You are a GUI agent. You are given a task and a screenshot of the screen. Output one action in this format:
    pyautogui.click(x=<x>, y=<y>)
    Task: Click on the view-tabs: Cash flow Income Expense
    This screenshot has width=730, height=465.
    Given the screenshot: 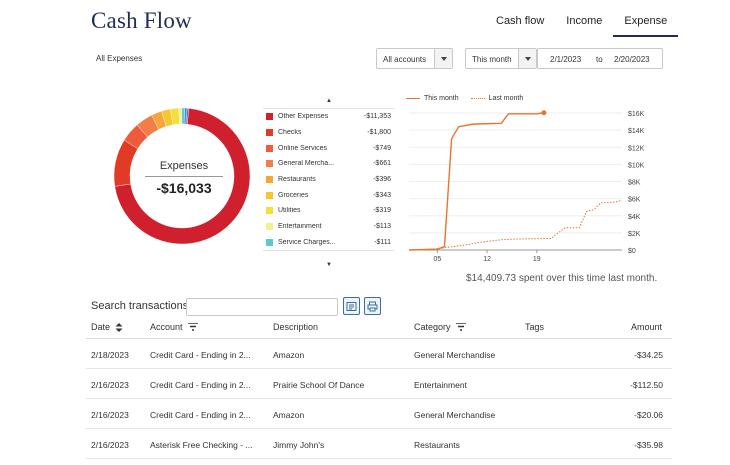 What is the action you would take?
    pyautogui.click(x=582, y=26)
    